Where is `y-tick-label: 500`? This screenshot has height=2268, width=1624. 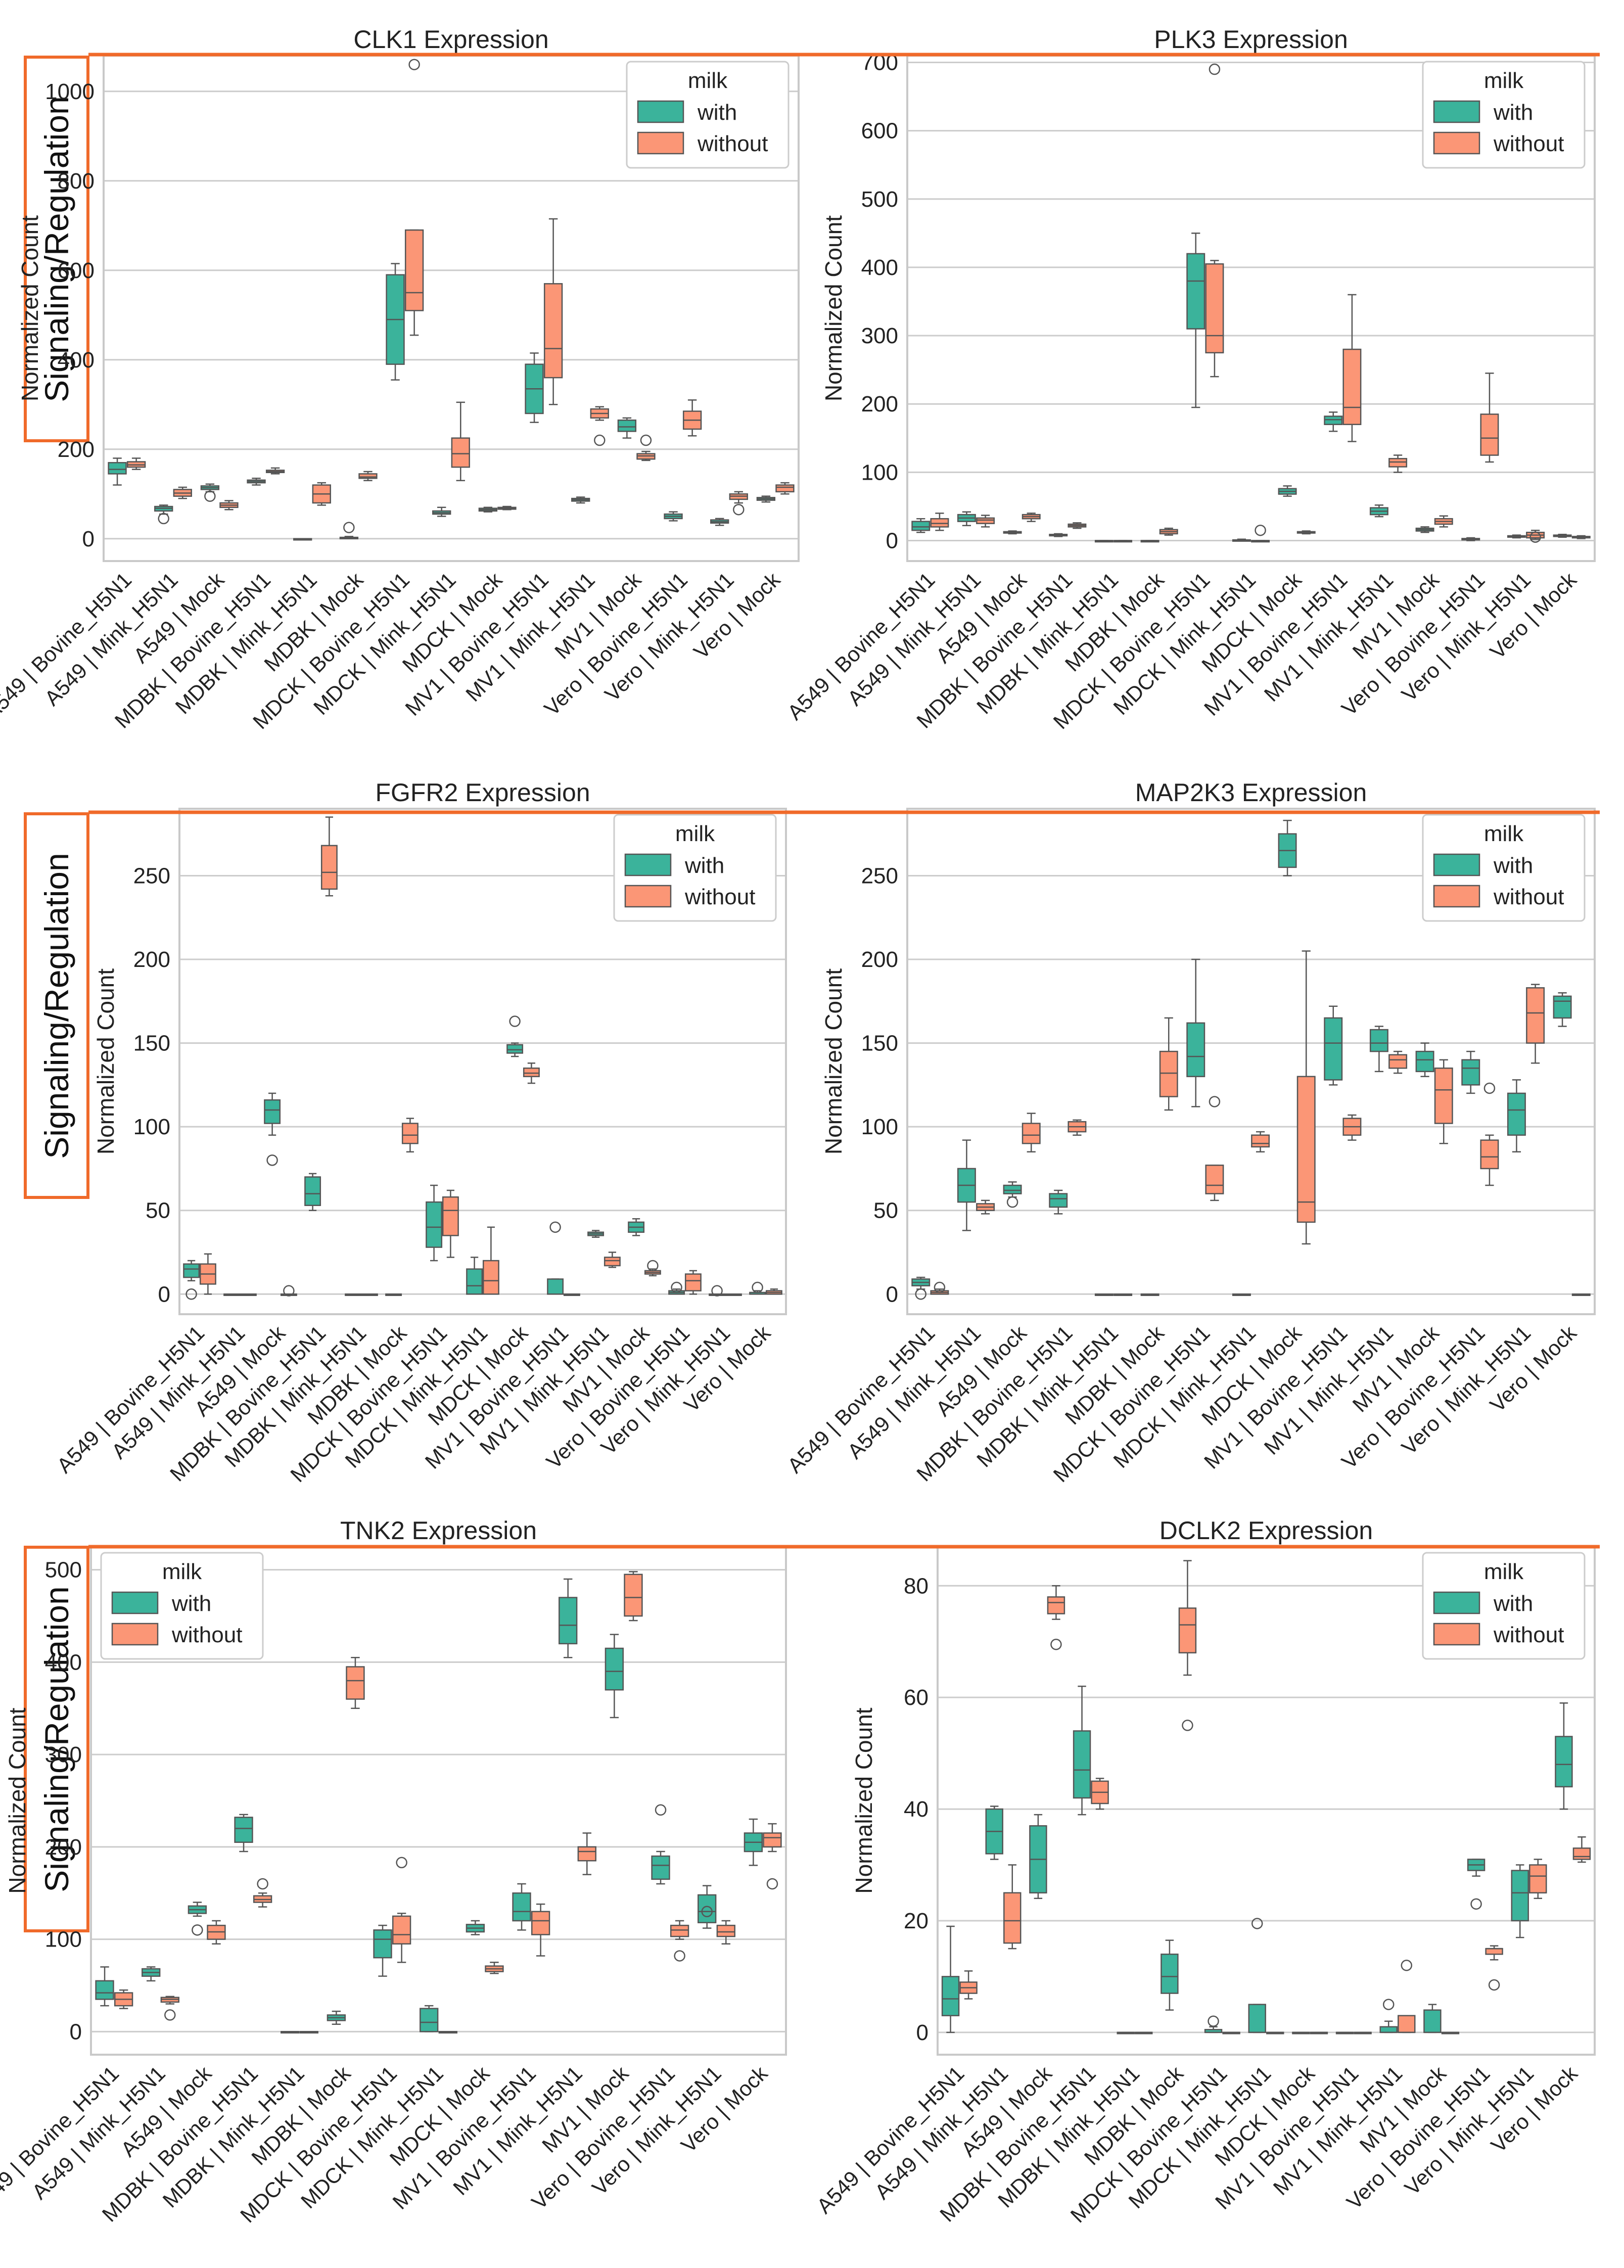
y-tick-label: 500 is located at coordinates (879, 199).